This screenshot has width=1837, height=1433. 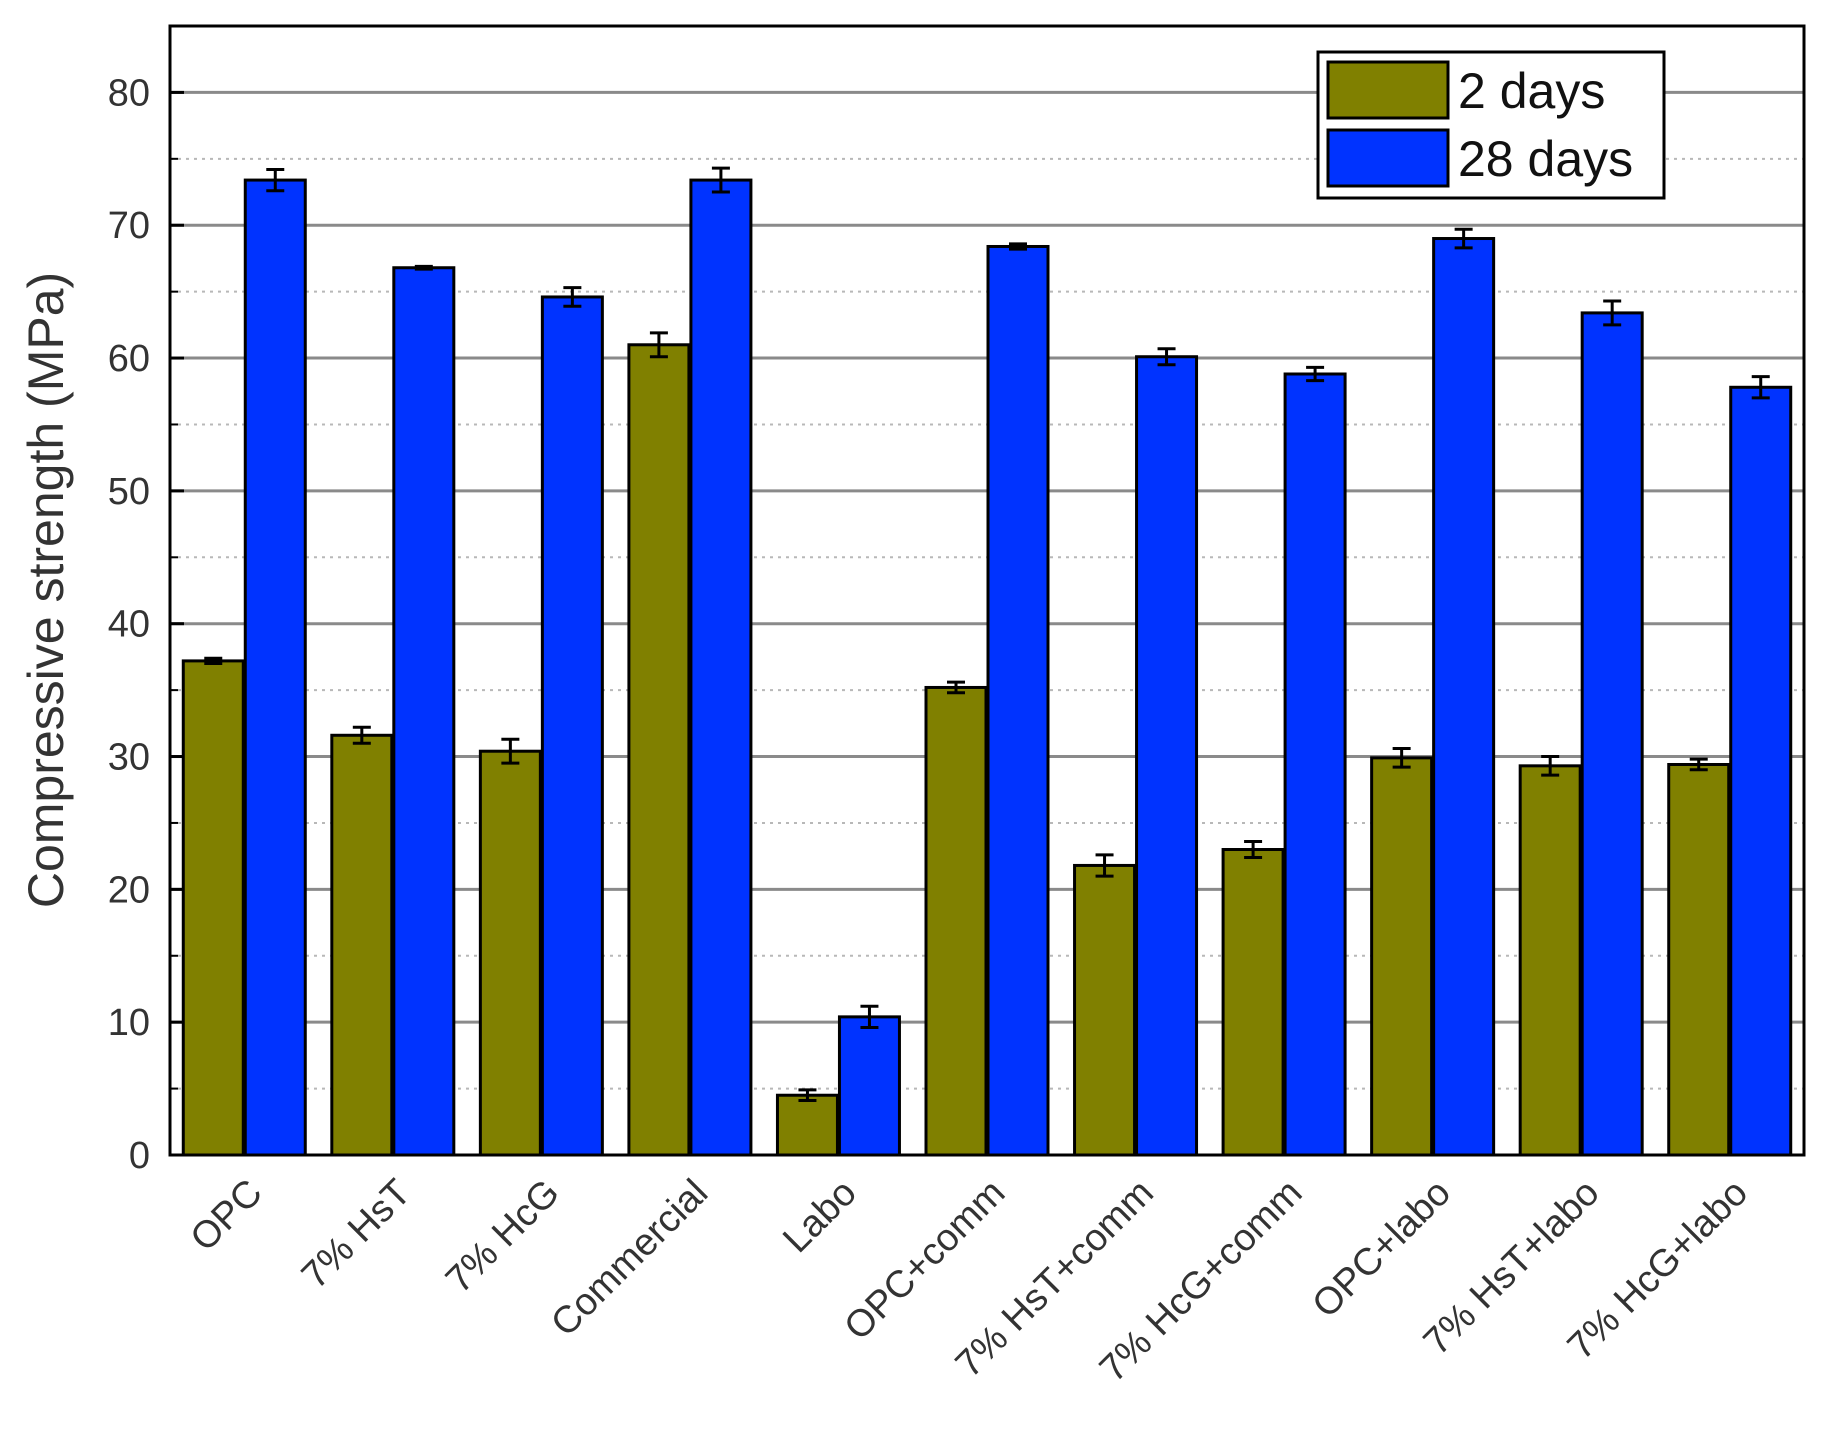 What do you see at coordinates (1545, 159) in the screenshot?
I see `legend-label: 28 days` at bounding box center [1545, 159].